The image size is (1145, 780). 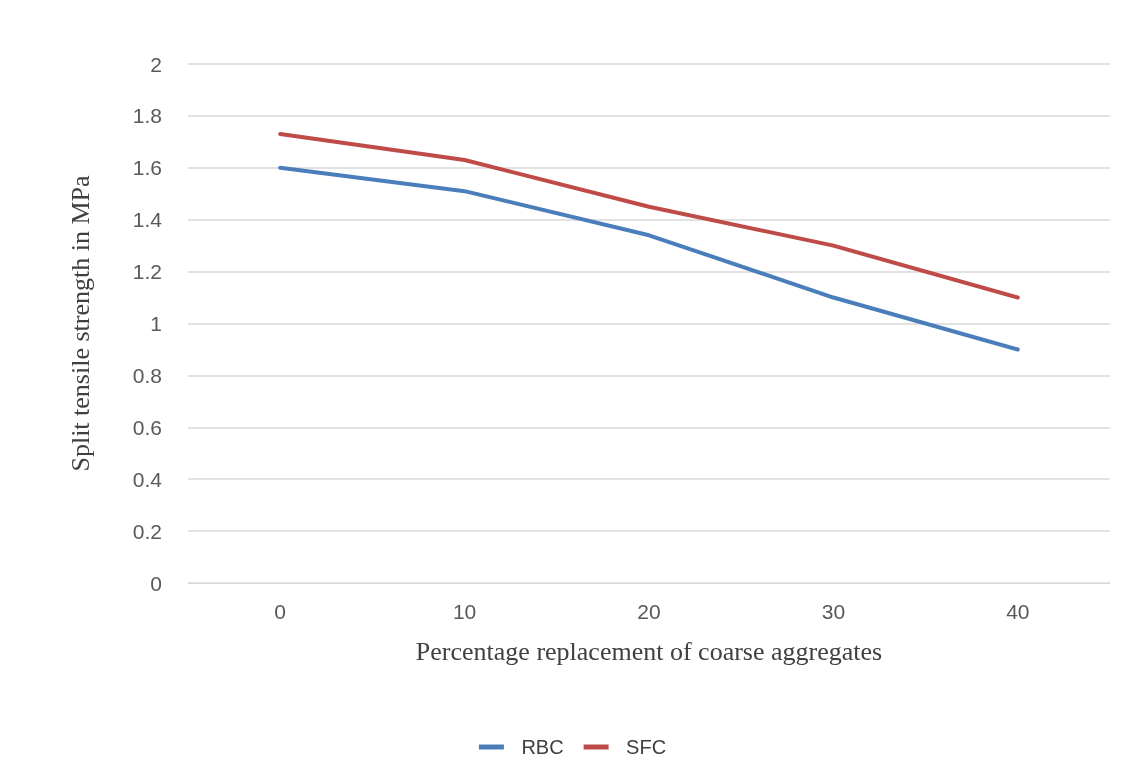 What do you see at coordinates (147, 272) in the screenshot?
I see `y-tick-label: 1.2` at bounding box center [147, 272].